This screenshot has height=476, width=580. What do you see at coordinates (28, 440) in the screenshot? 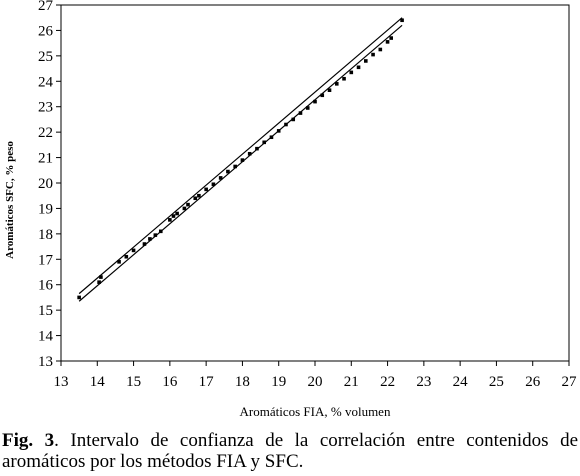
I see `figure-label: Fig. 3` at bounding box center [28, 440].